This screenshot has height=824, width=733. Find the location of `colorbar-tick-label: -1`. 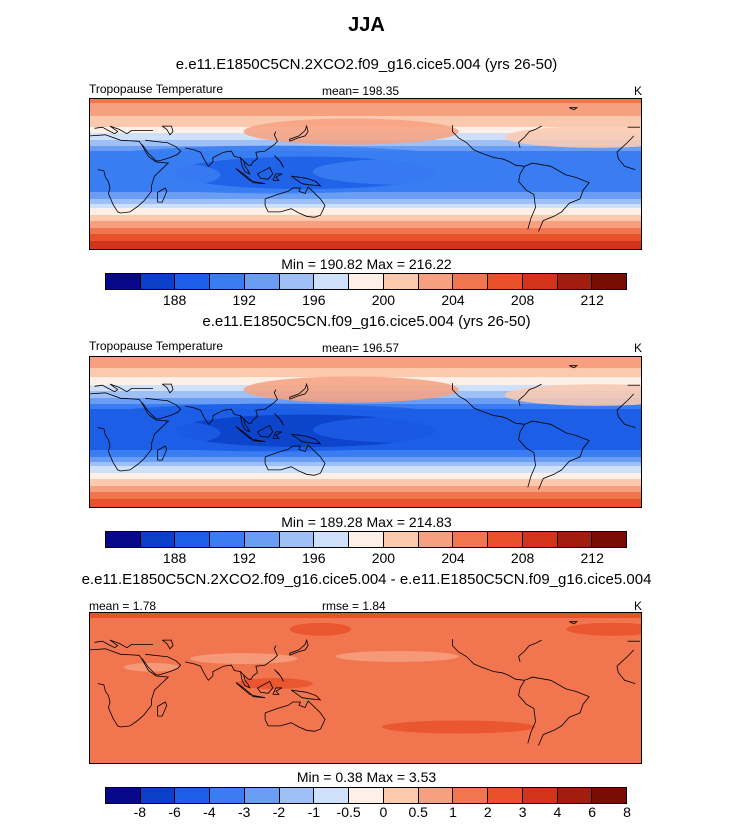

colorbar-tick-label: -1 is located at coordinates (314, 812).